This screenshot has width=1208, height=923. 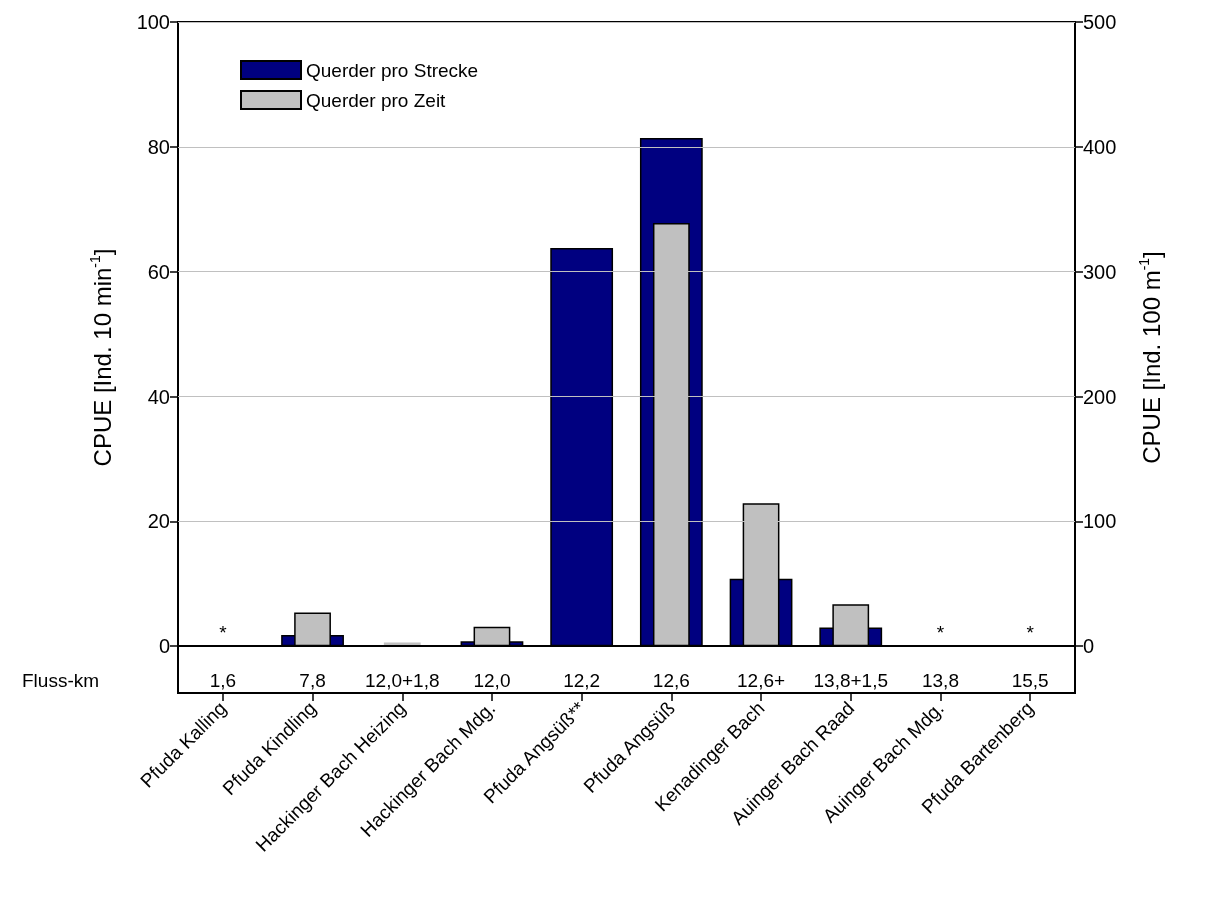 What do you see at coordinates (1100, 271) in the screenshot?
I see `y2-tick-label: 300` at bounding box center [1100, 271].